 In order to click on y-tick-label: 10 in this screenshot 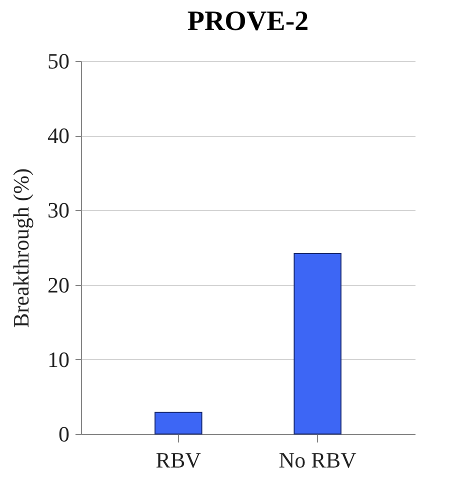, I will do `click(59, 359)`.